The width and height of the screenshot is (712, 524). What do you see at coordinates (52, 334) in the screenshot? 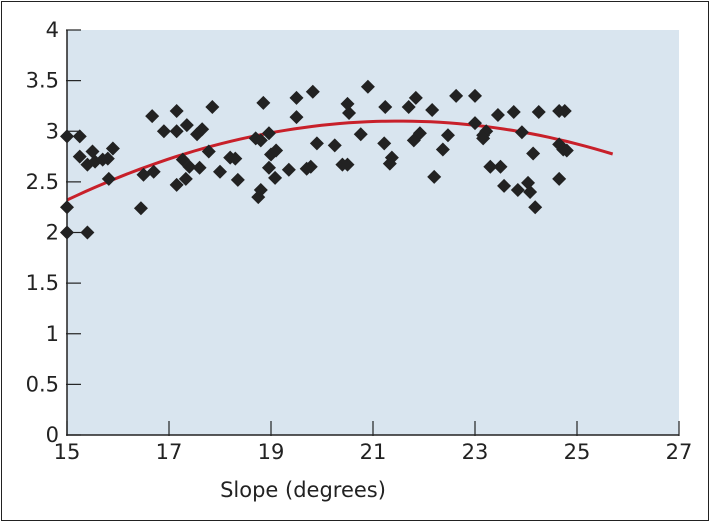
I see `y-tick-label: 1` at bounding box center [52, 334].